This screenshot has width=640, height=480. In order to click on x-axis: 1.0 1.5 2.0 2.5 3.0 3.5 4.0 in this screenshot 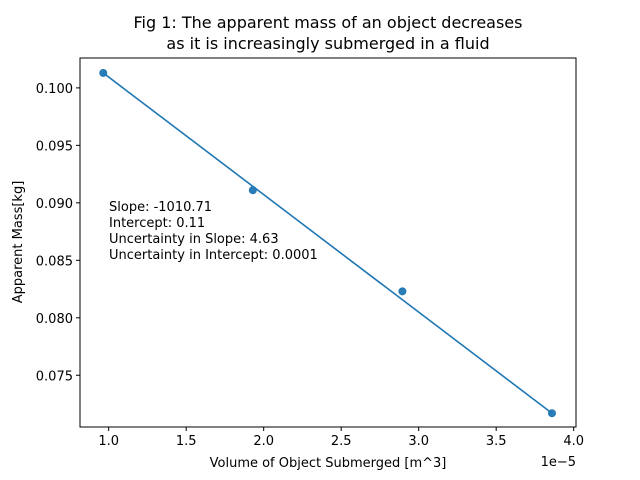, I will do `click(341, 438)`.